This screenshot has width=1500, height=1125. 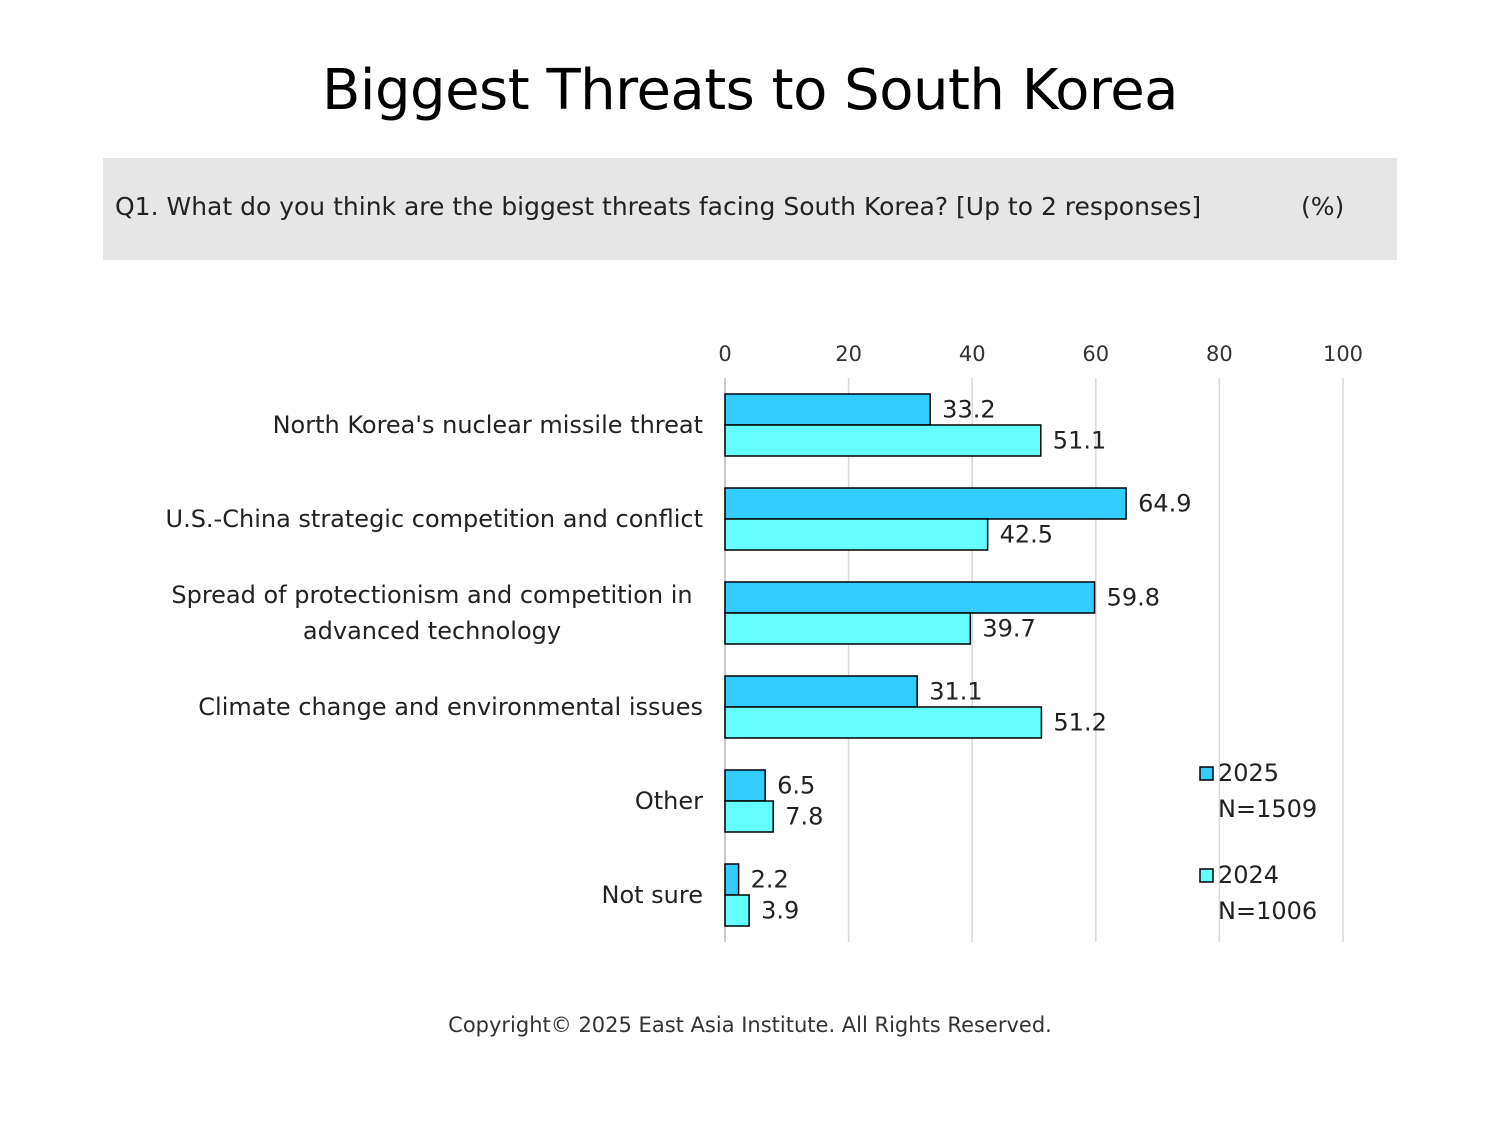 What do you see at coordinates (1079, 441) in the screenshot?
I see `data-label: 51.1` at bounding box center [1079, 441].